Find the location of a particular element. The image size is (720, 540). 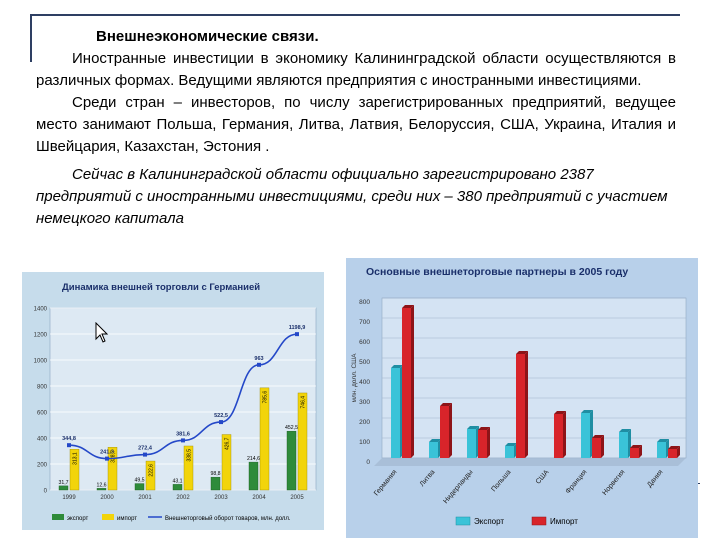

mouse-cursor-icon is located at coordinates (102, 332).